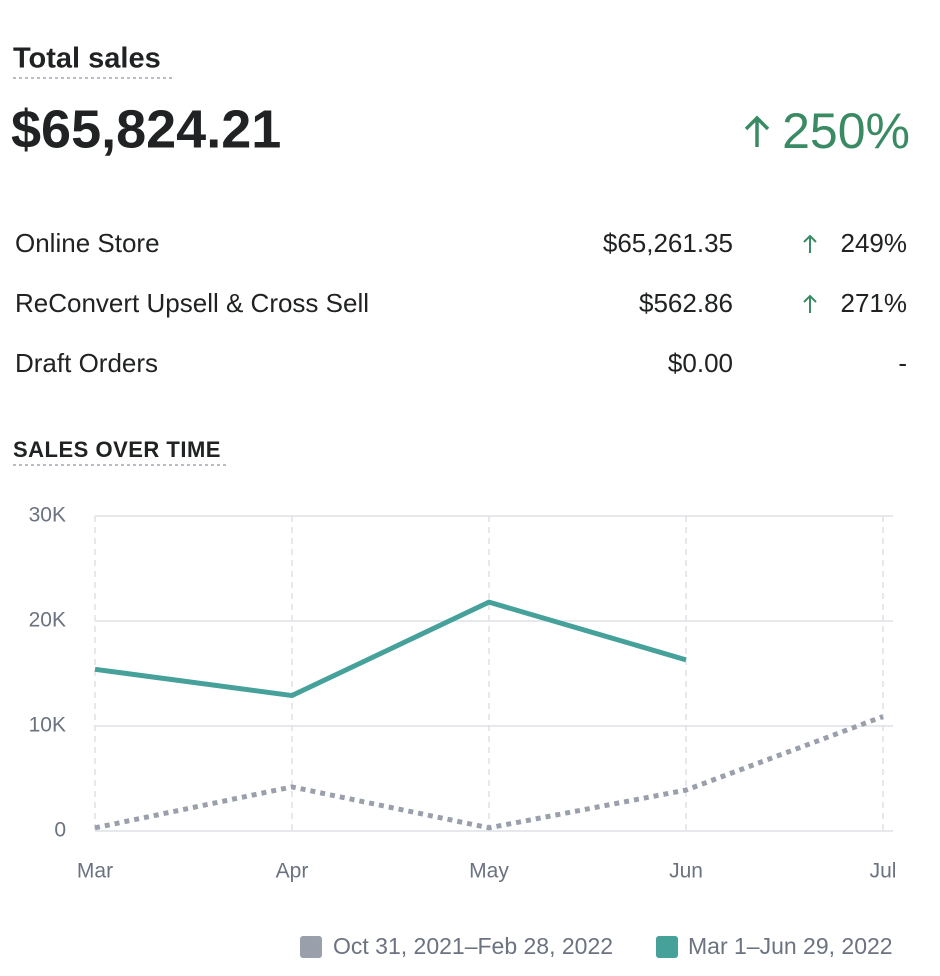 This screenshot has height=976, width=940. Describe the element at coordinates (146, 129) in the screenshot. I see `total-value: $65,824.21` at that location.